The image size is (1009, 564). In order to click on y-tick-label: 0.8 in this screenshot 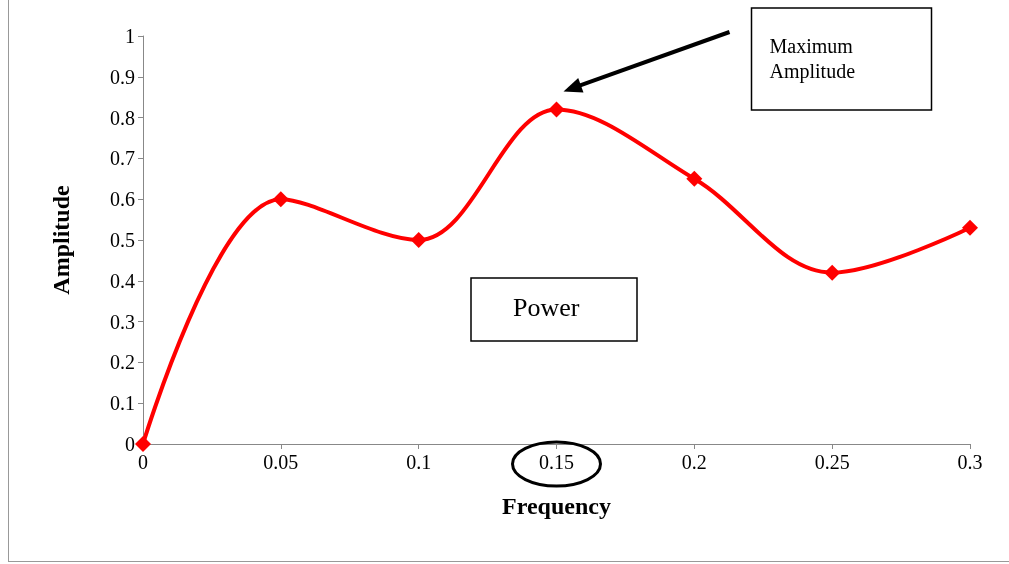, I will do `click(122, 117)`.